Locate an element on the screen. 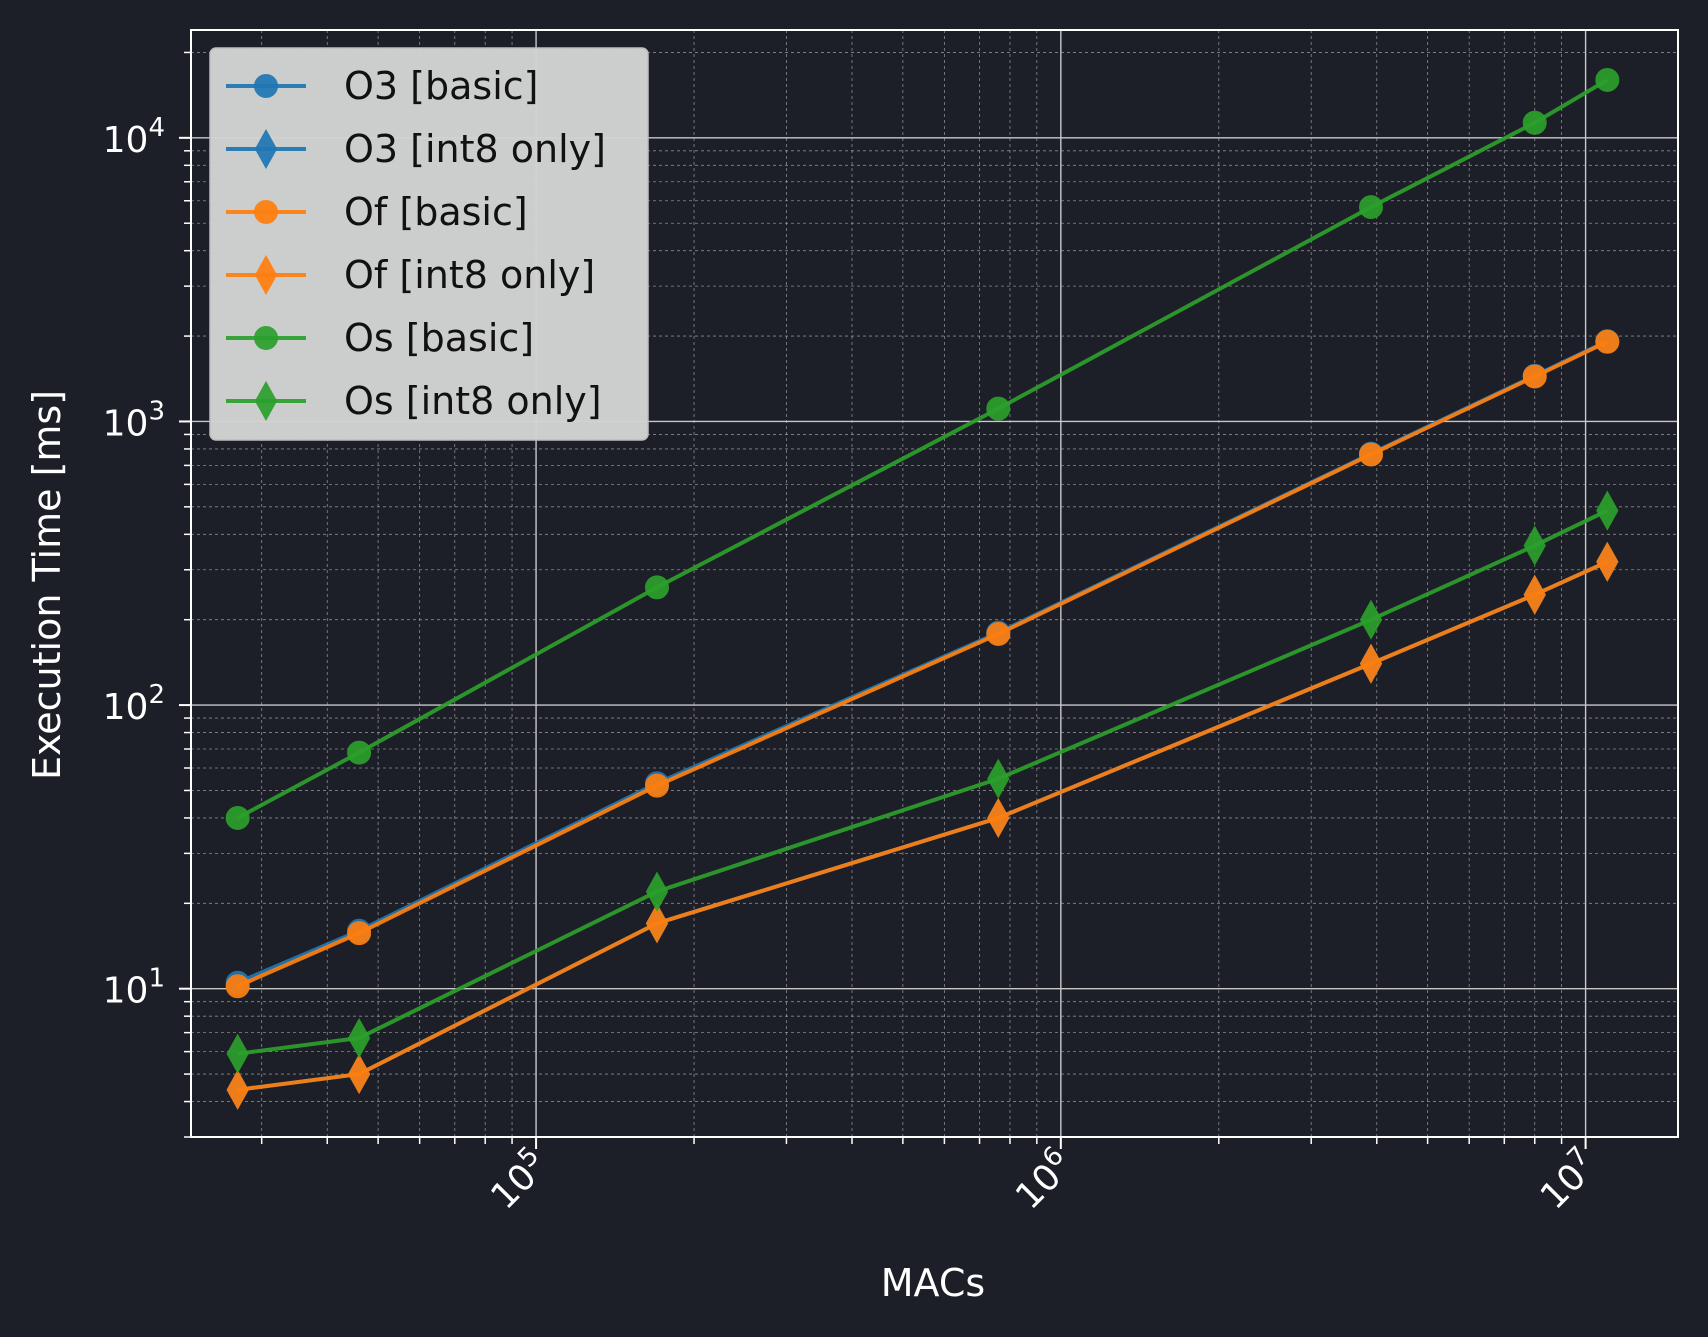 Image resolution: width=1708 pixels, height=1337 pixels. legend-box is located at coordinates (429, 244).